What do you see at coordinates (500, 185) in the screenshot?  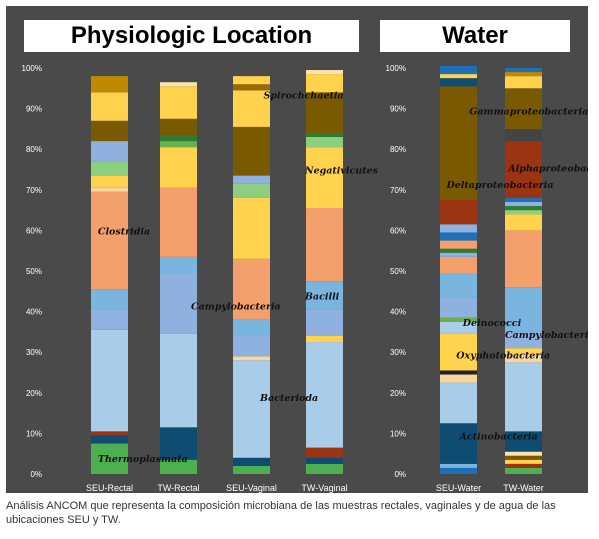 I see `taxon-annotation: Deltaproteobacteria` at bounding box center [500, 185].